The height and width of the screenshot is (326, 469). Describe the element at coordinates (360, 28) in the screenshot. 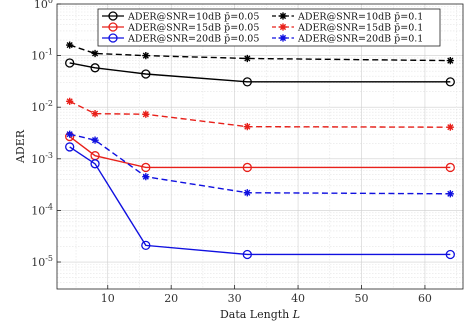

I see `legend-label: ADER@SNR=15dB p̄=0.1` at that location.